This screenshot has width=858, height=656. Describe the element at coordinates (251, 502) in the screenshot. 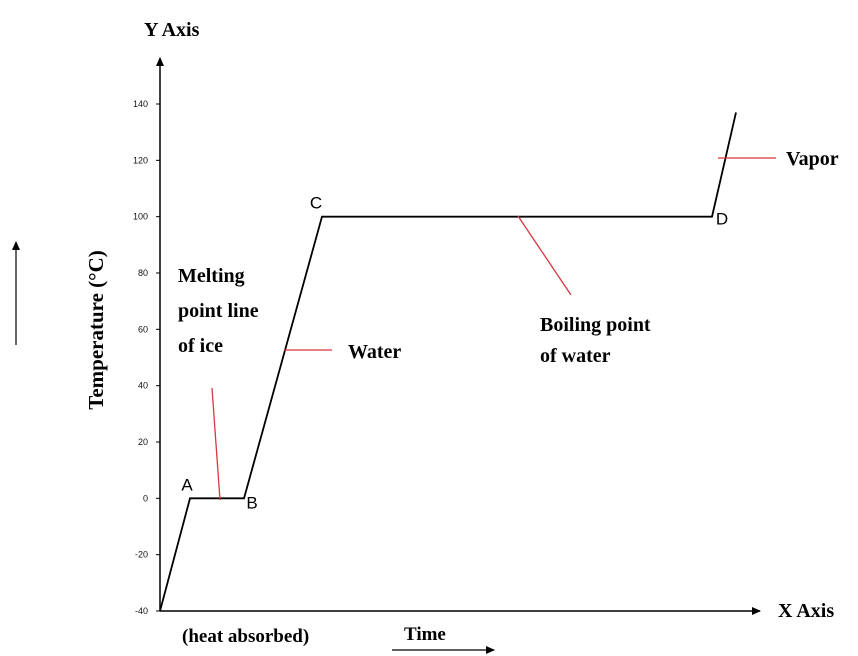

I see `point-label-b: B` at that location.